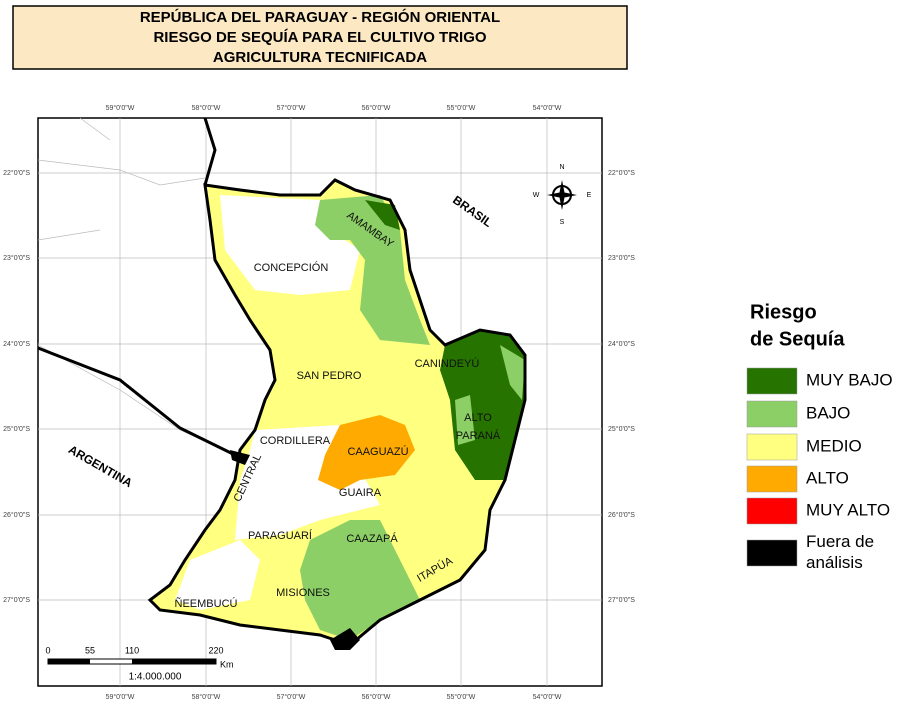 This screenshot has height=715, width=910. Describe the element at coordinates (848, 509) in the screenshot. I see `legend-label: MUY ALTO` at that location.